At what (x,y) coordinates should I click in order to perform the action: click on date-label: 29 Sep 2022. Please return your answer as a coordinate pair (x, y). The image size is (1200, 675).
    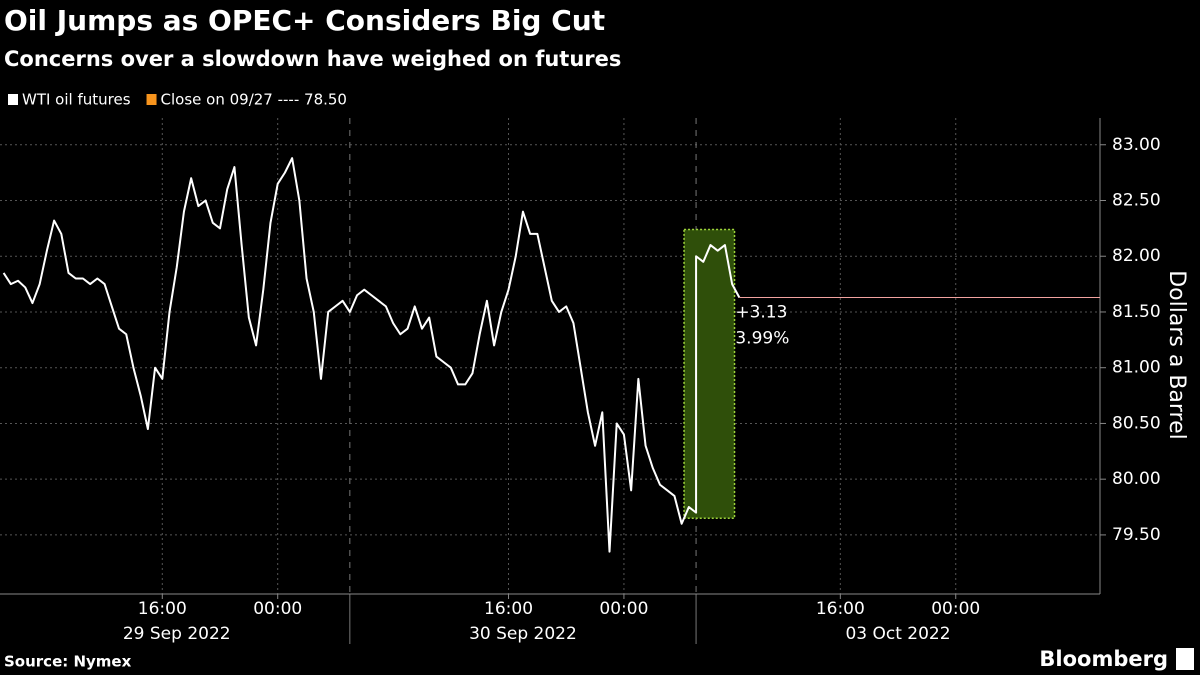
    Looking at the image, I should click on (177, 634).